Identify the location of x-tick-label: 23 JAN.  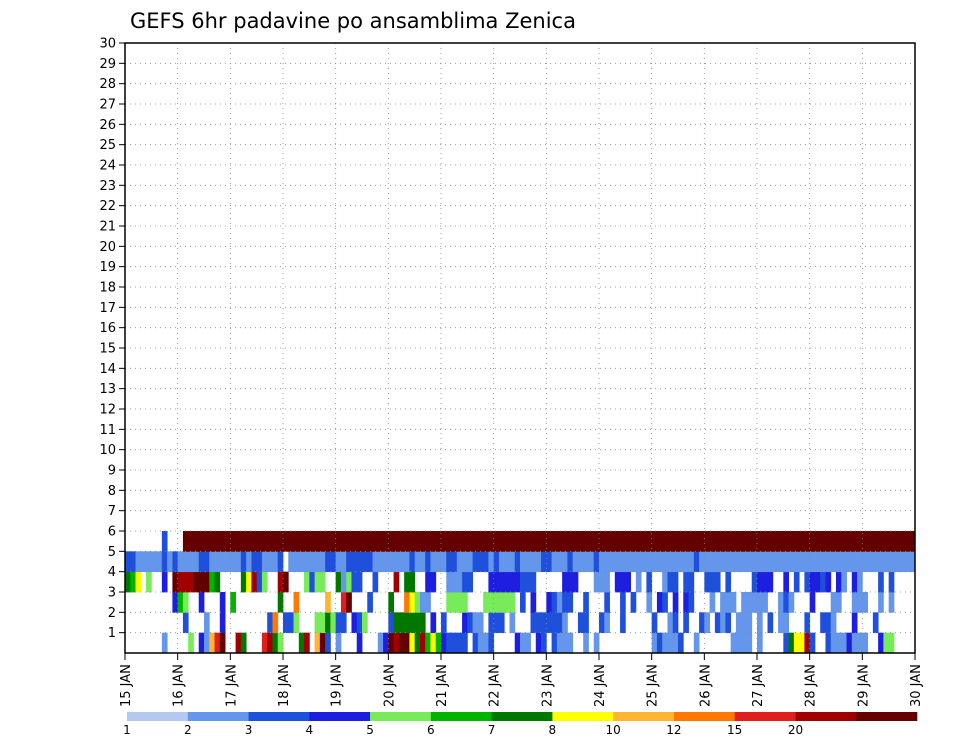
(547, 685).